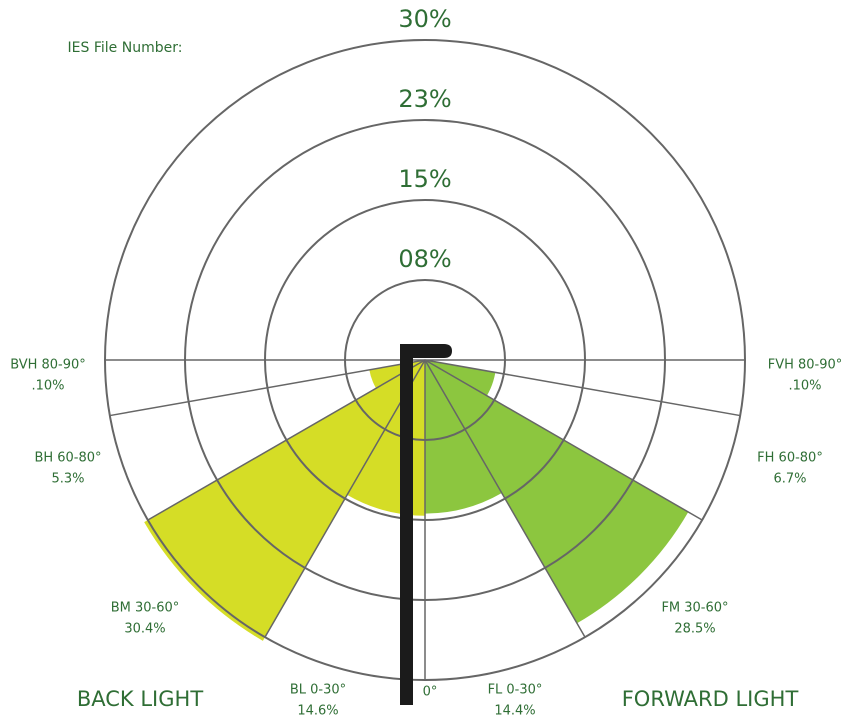  What do you see at coordinates (424, 259) in the screenshot?
I see `ring-label: 08%` at bounding box center [424, 259].